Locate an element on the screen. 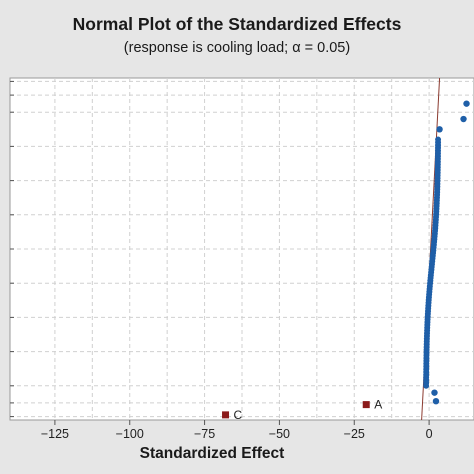  x-tick-label: −125 is located at coordinates (55, 434).